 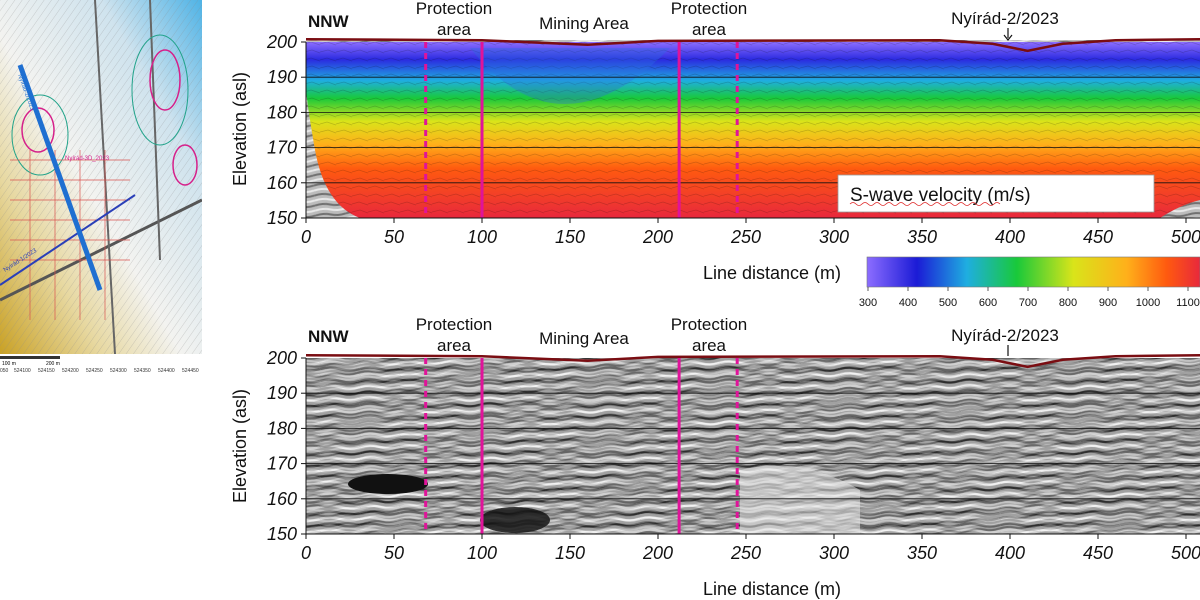 What do you see at coordinates (709, 324) in the screenshot?
I see `seismic-annotation-protection-2: Protection` at bounding box center [709, 324].